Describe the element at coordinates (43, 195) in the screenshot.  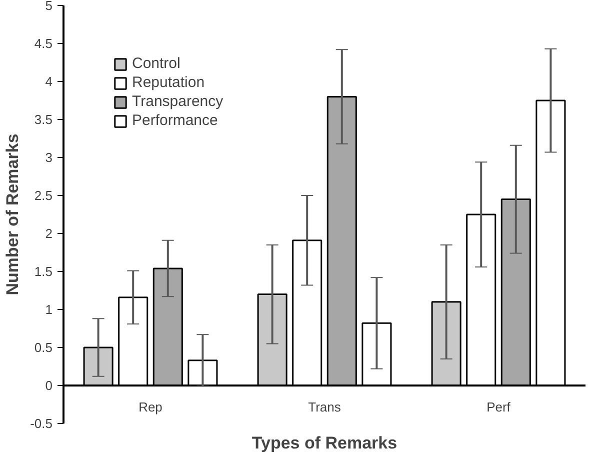
I see `y-tick-label: 2.5` at that location.